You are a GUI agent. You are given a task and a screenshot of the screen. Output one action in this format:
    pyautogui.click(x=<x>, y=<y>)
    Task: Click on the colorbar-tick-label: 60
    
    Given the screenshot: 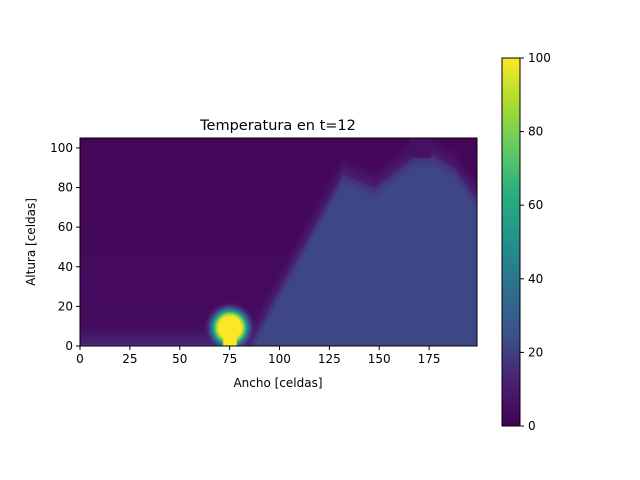 What is the action you would take?
    pyautogui.click(x=535, y=205)
    